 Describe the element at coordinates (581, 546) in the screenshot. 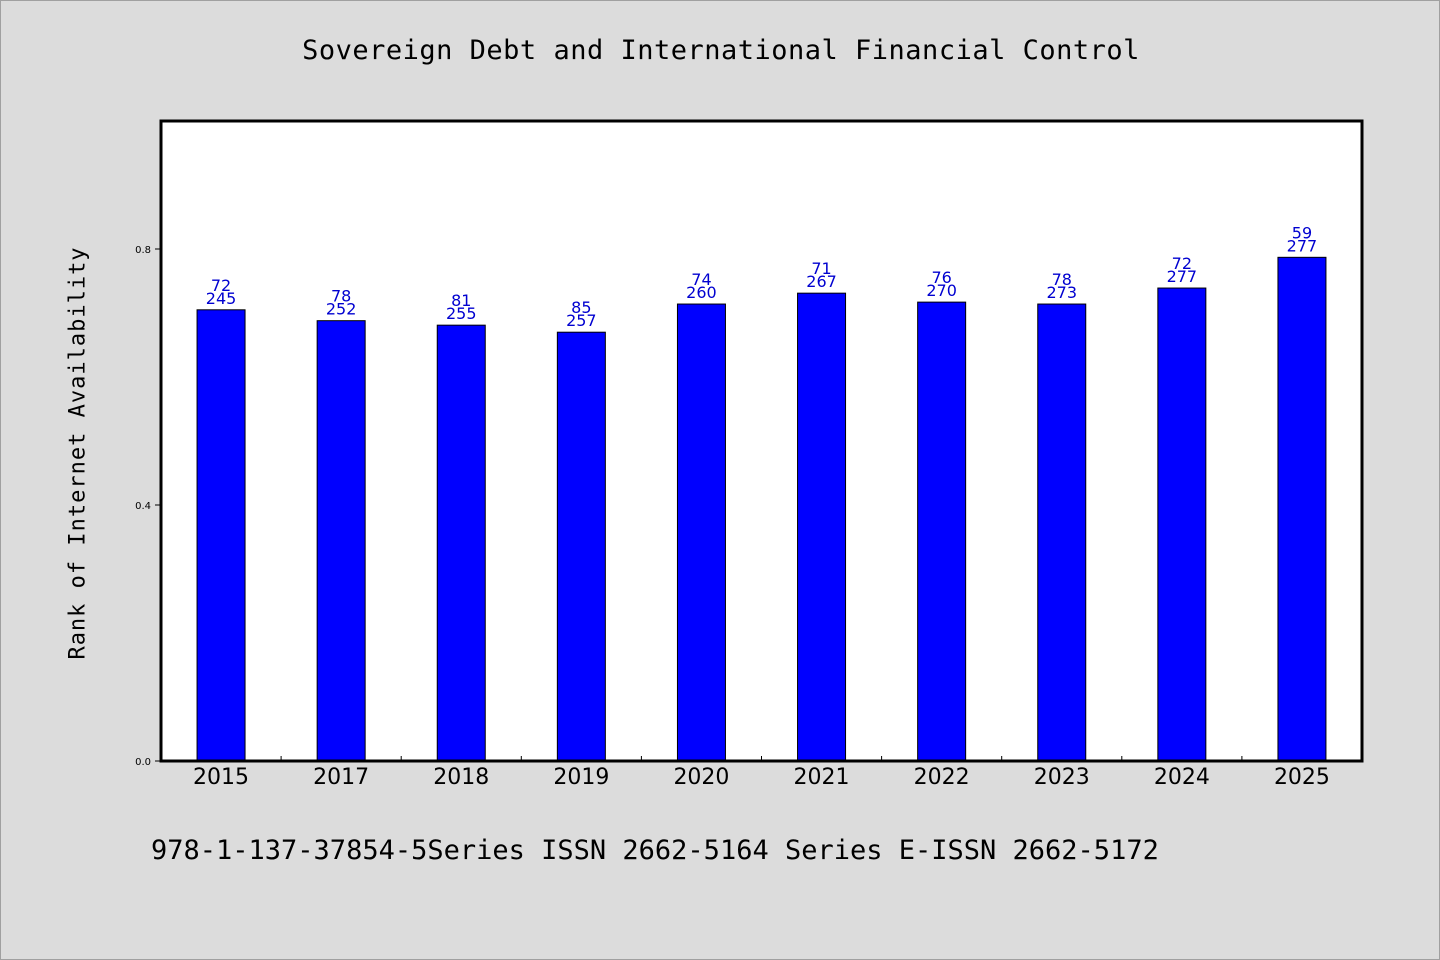

I see `bar-2019` at that location.